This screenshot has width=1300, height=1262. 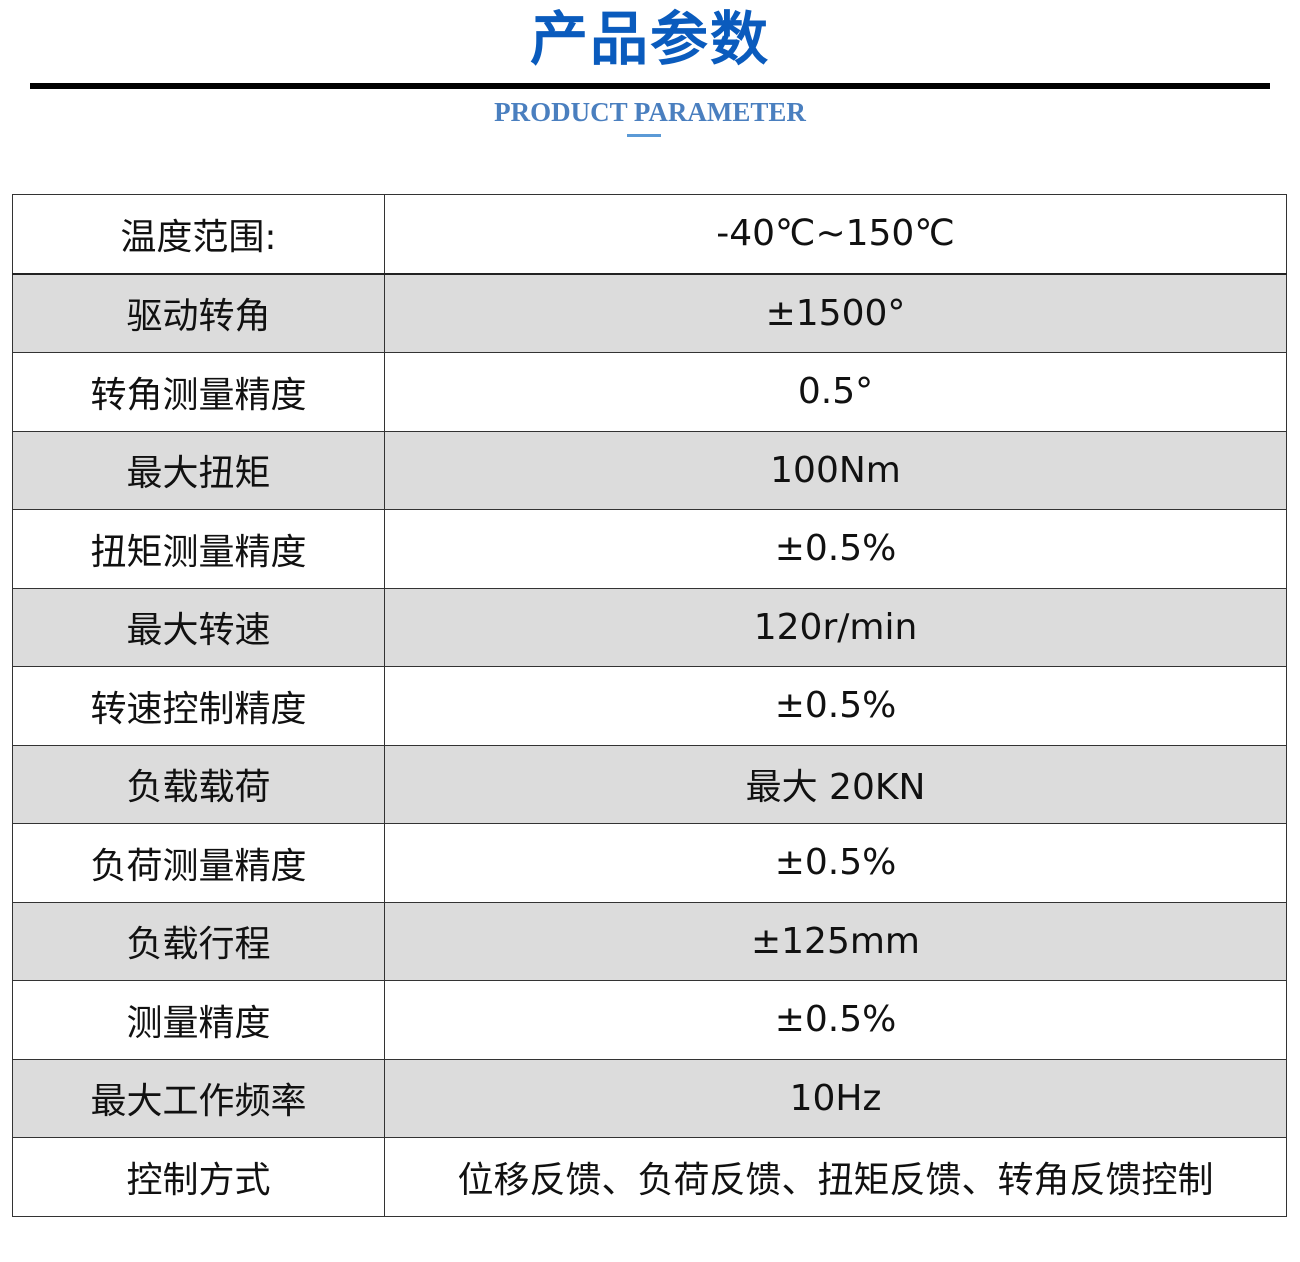 I want to click on param-label: 最大转速, so click(x=198, y=627).